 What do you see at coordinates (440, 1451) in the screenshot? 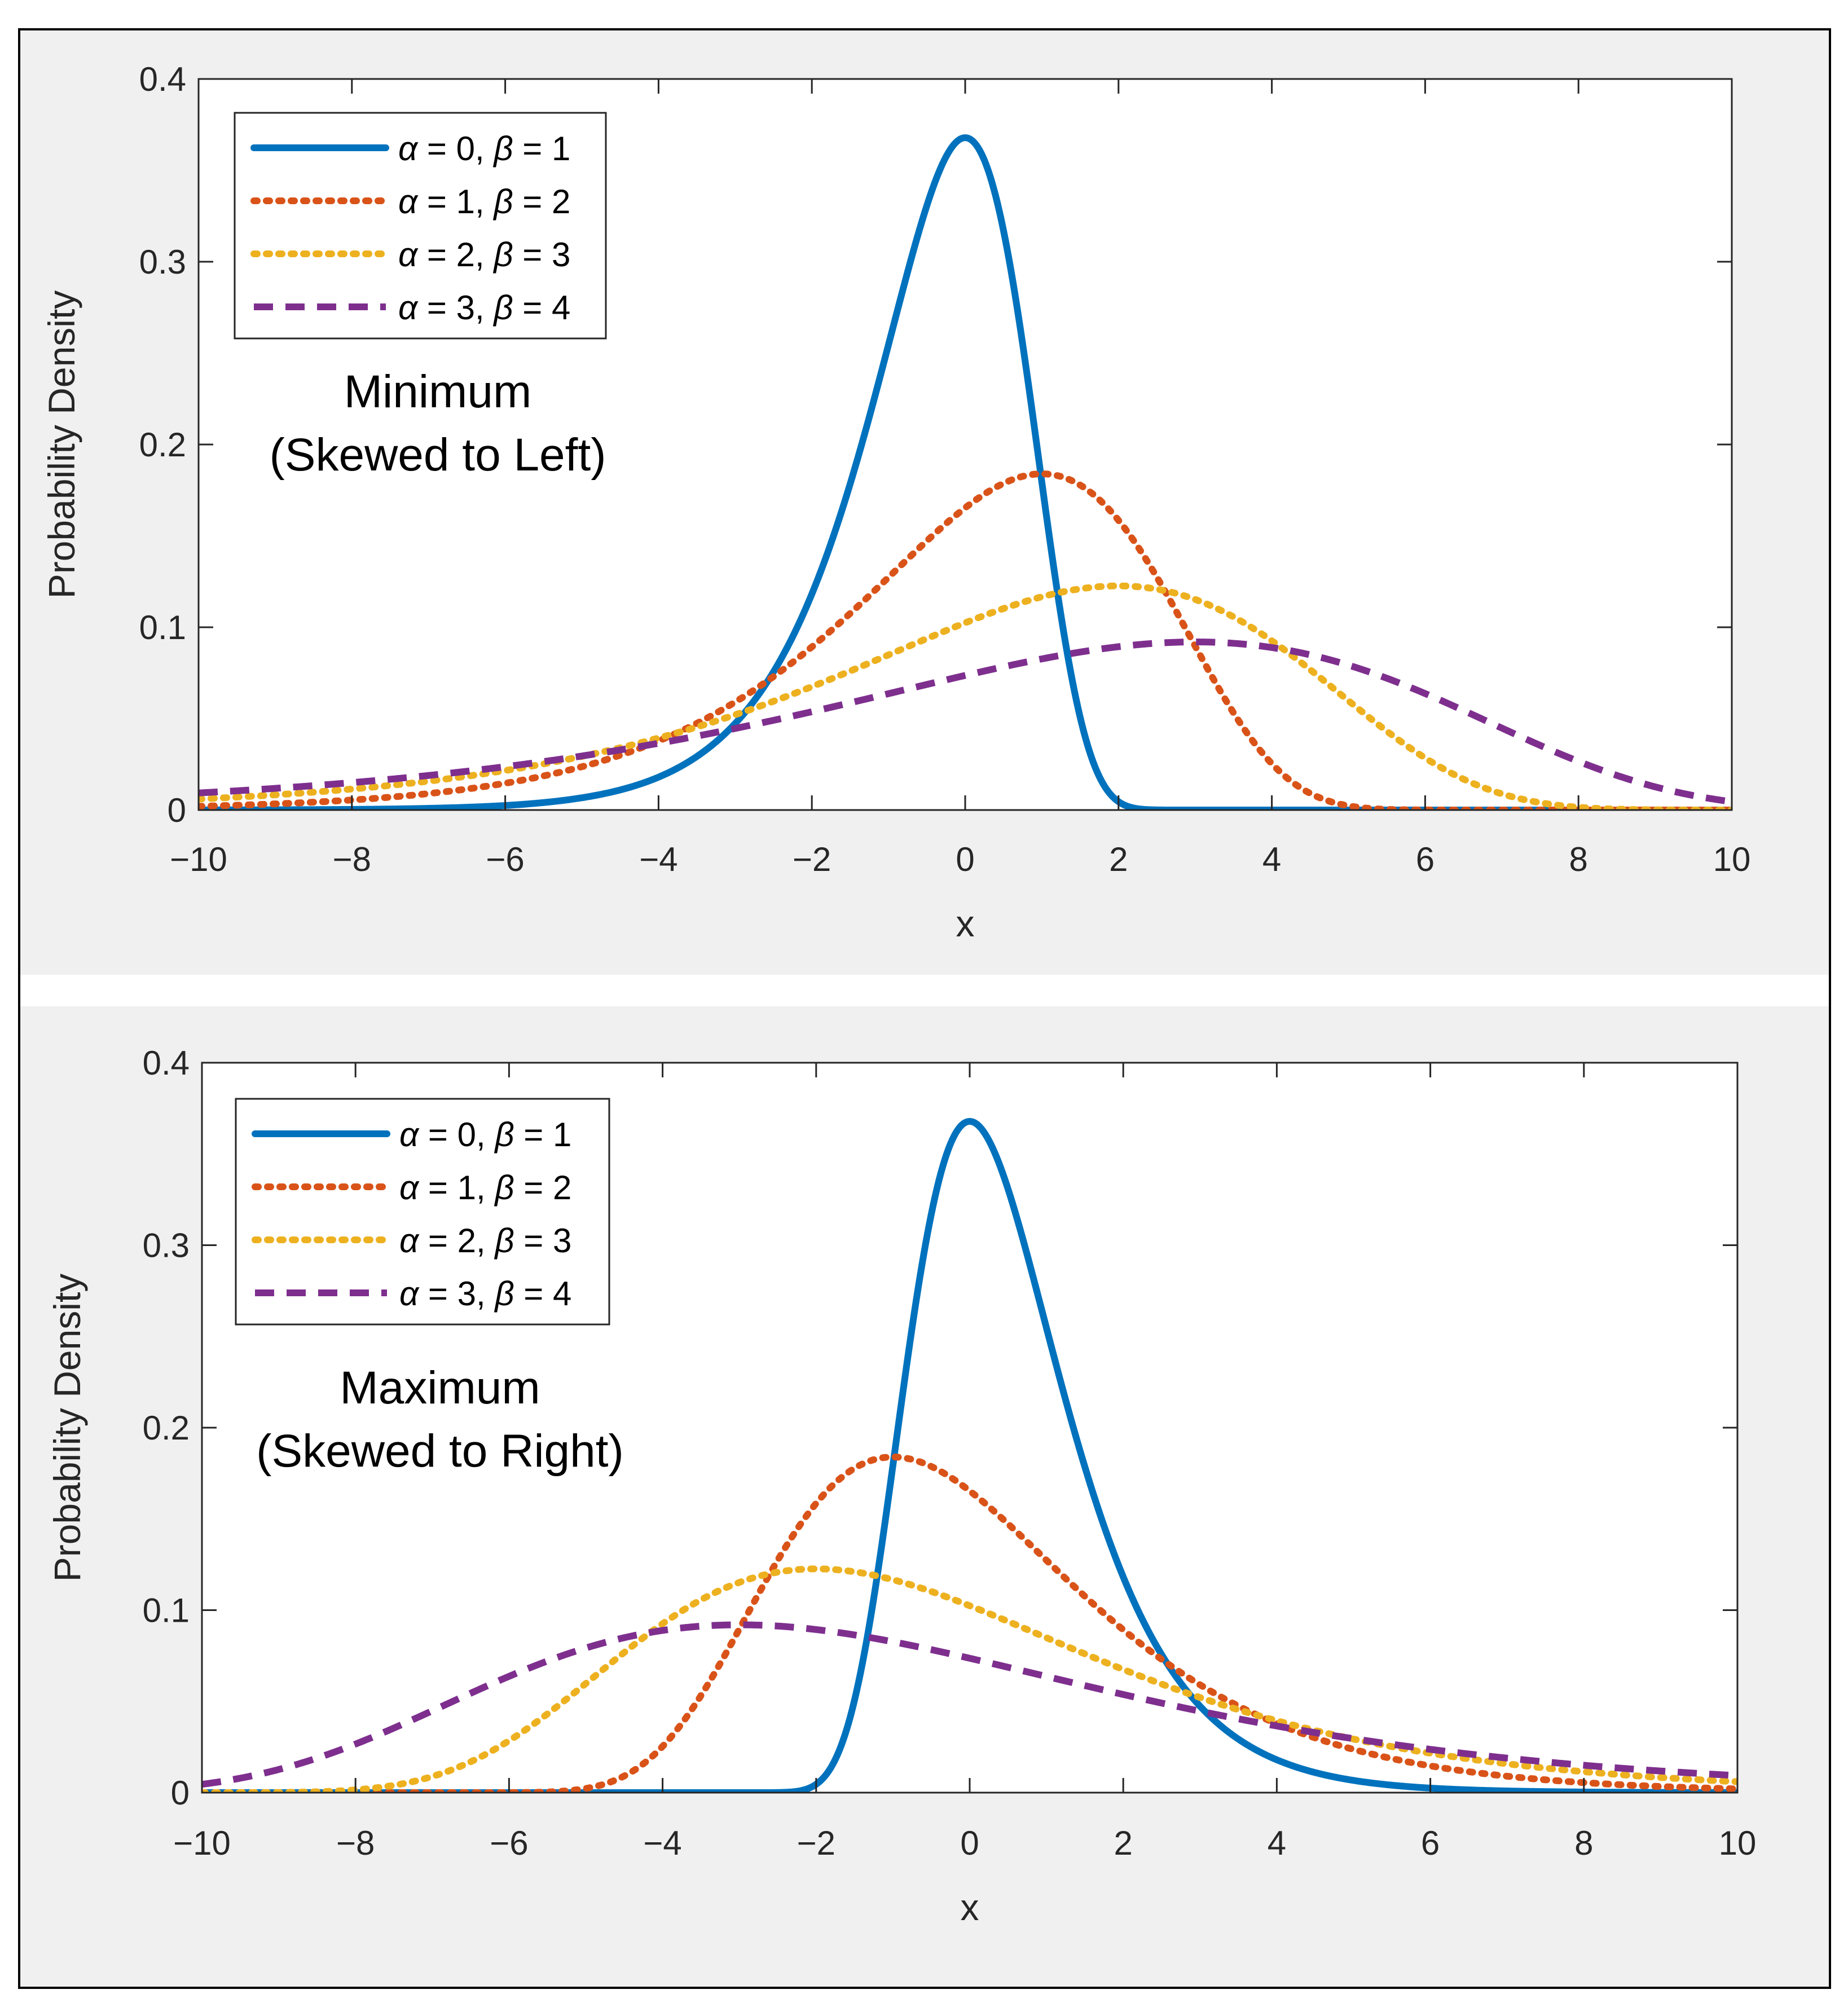
I see `annotation-line-2: (Skewed to Right)` at bounding box center [440, 1451].